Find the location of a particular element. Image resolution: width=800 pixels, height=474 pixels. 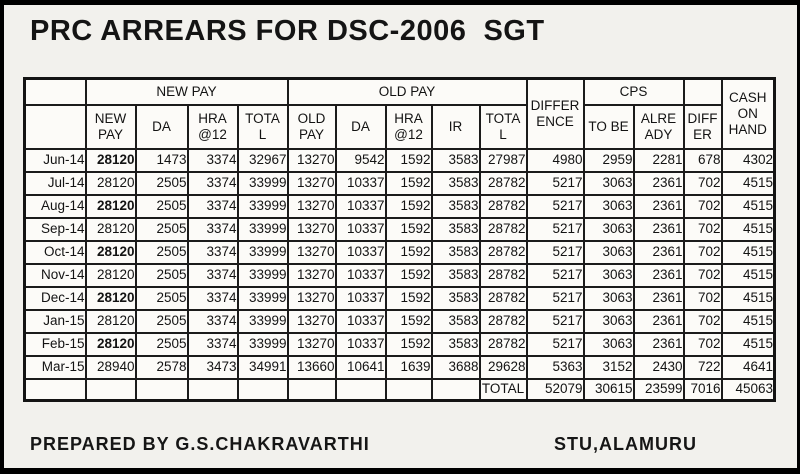

cell-total-old: 27987 is located at coordinates (503, 160).